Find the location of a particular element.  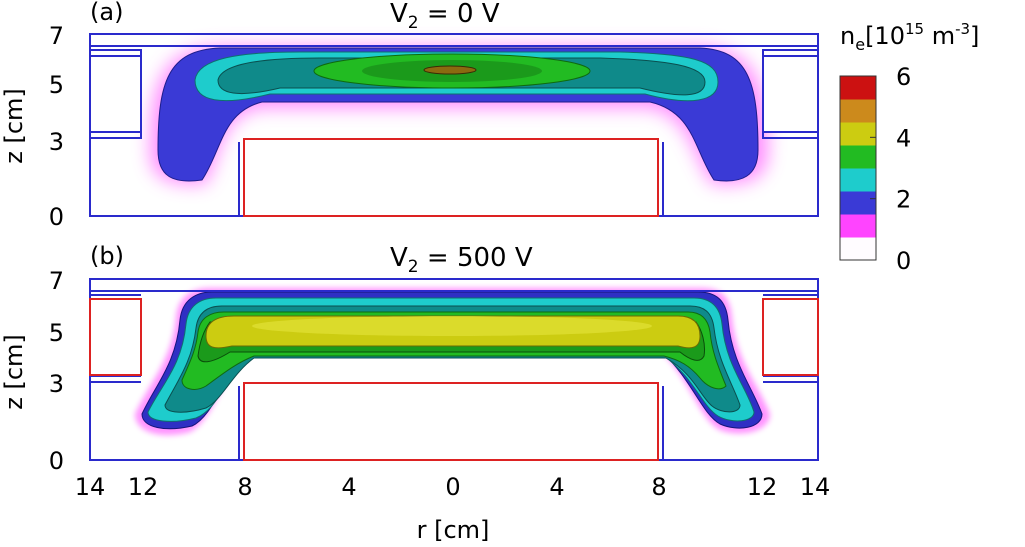

panel-a-white-mask is located at coordinates (454, 92).